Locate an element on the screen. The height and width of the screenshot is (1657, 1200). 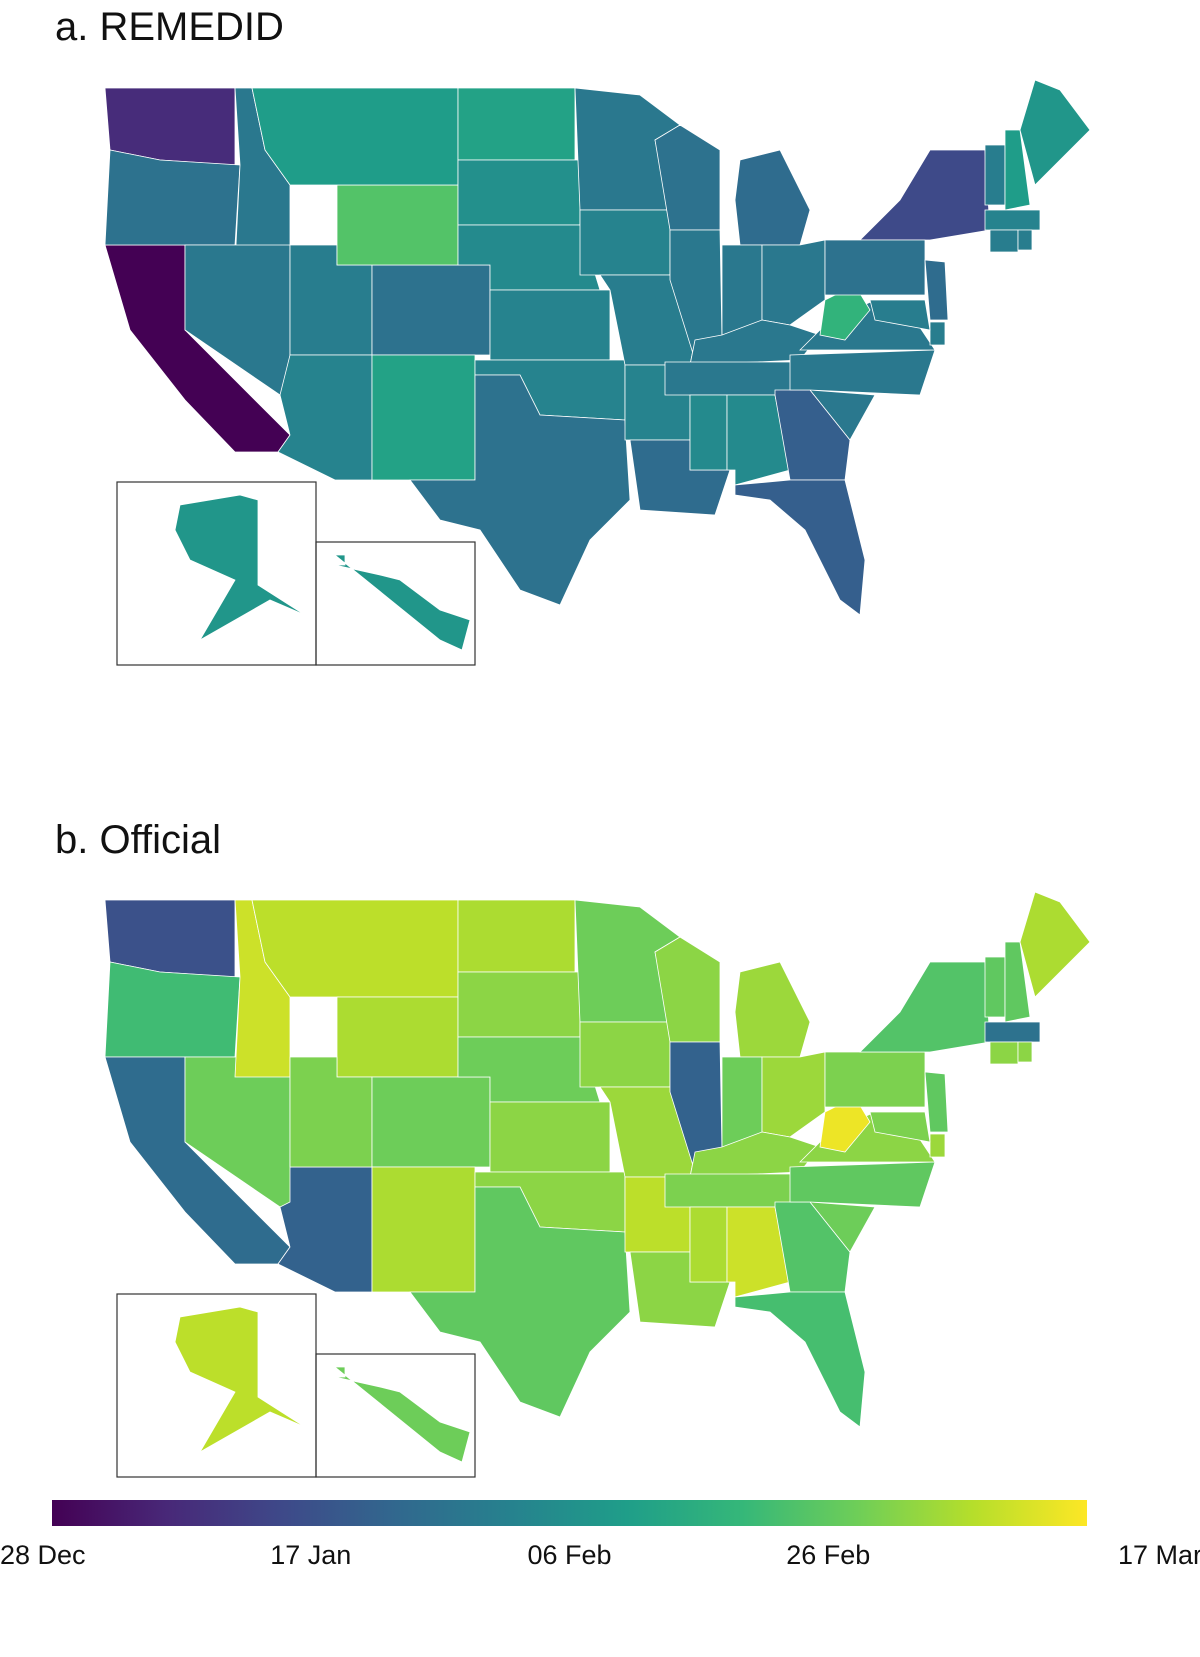
legend-tick-label: 06 Feb is located at coordinates (569, 1555).